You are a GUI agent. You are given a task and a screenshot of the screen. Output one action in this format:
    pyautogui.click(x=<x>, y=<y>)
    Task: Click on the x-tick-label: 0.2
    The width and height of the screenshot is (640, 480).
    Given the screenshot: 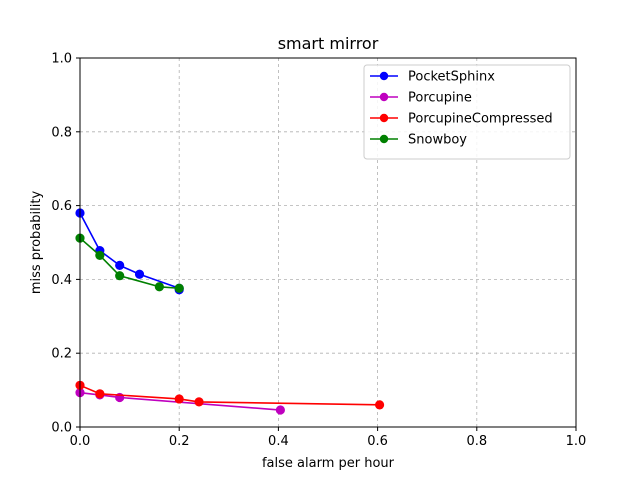 What is the action you would take?
    pyautogui.click(x=179, y=441)
    